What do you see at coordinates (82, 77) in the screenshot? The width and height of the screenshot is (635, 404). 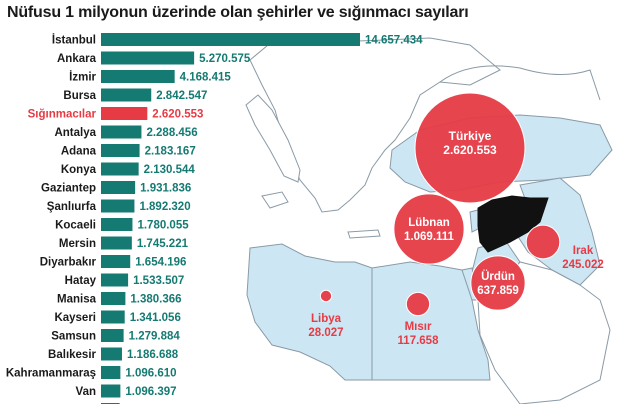 I see `category-label: İzmir` at bounding box center [82, 77].